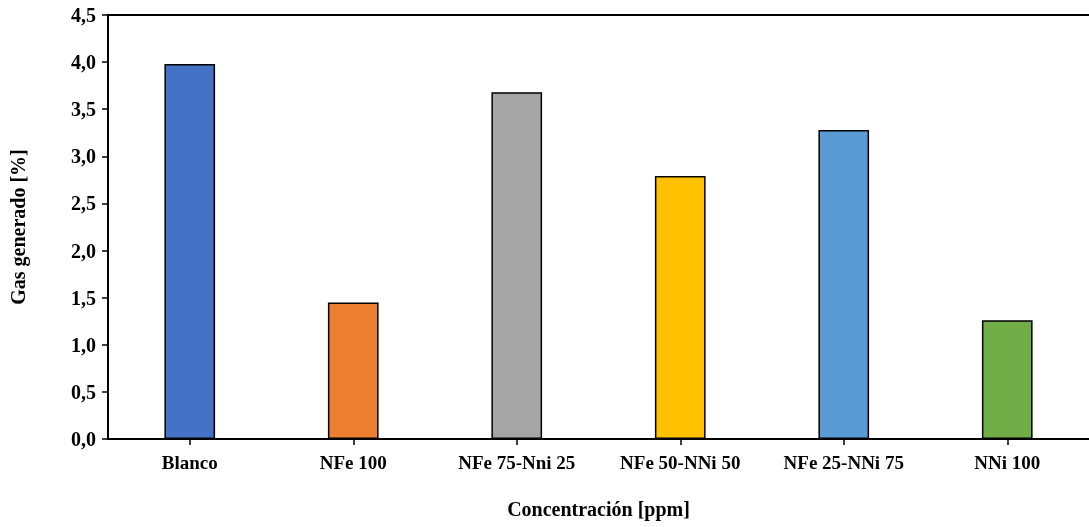  I want to click on y-tick-label: 3,0, so click(83, 156).